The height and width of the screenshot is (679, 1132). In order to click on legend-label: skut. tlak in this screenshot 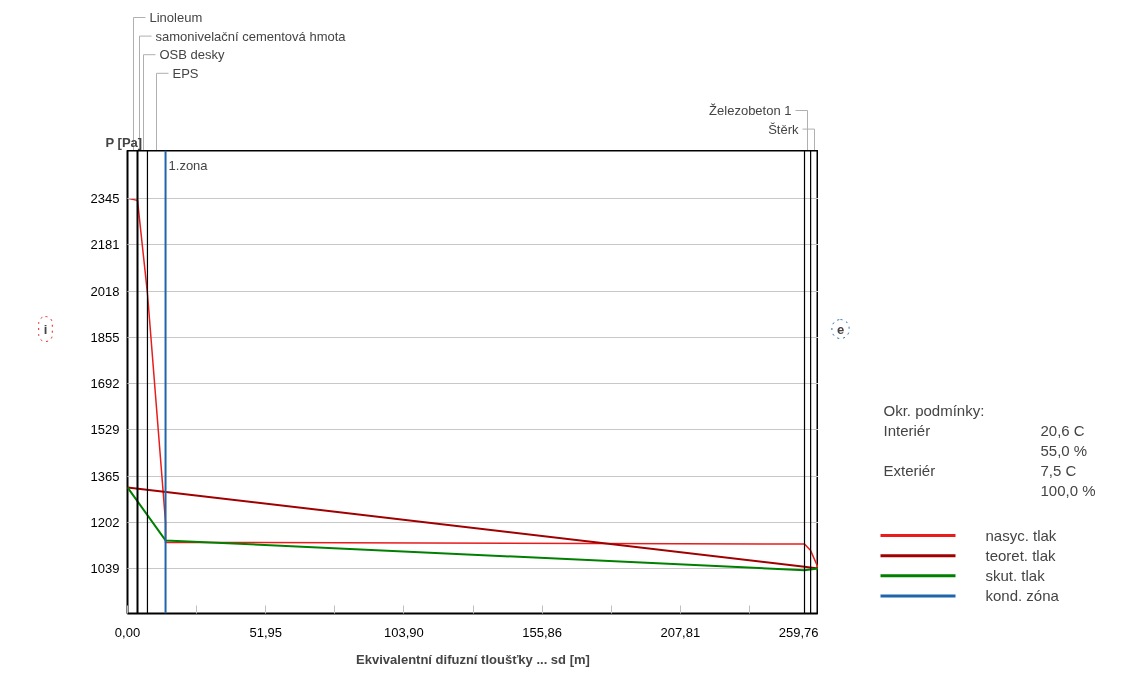, I will do `click(1015, 576)`.